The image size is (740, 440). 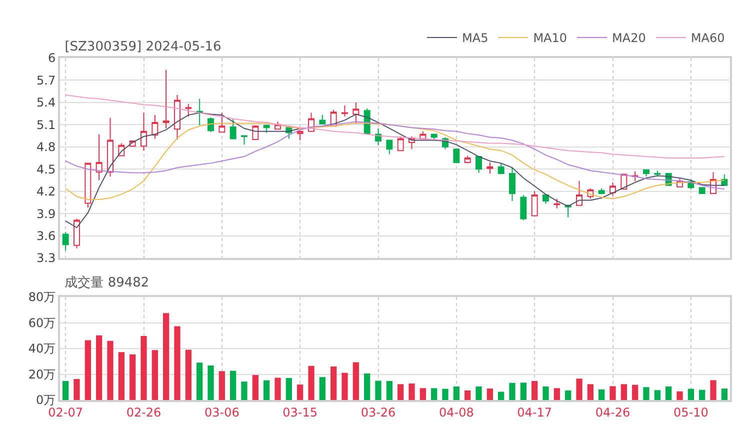 What do you see at coordinates (690, 412) in the screenshot?
I see `x-tick-label: 05-10` at bounding box center [690, 412].